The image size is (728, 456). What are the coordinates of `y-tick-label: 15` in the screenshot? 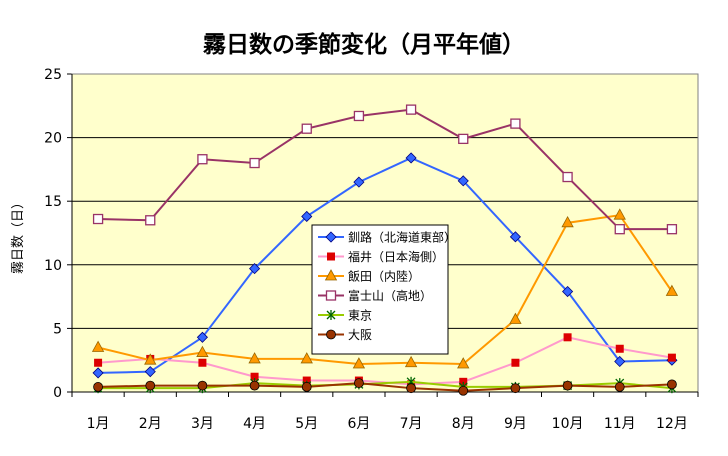 It's located at (53, 202).